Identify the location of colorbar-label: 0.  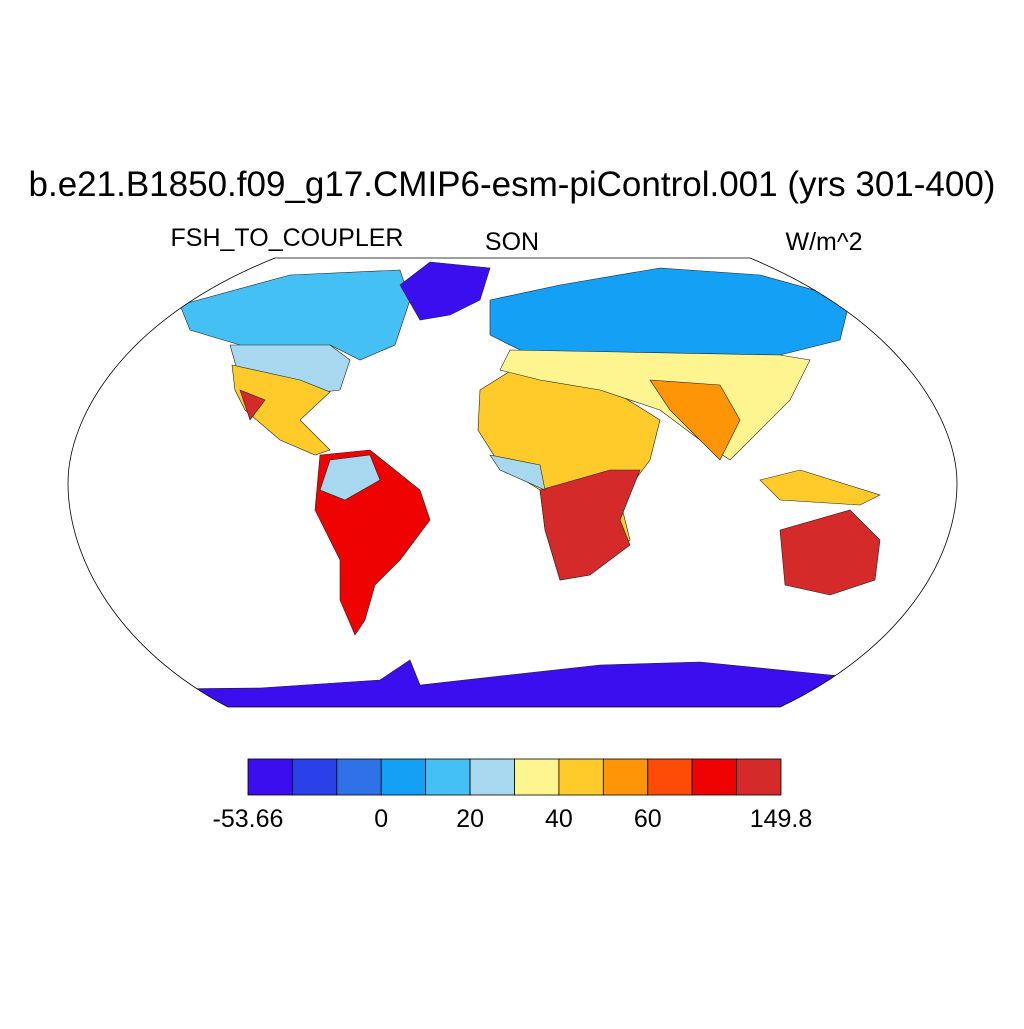
(381, 819).